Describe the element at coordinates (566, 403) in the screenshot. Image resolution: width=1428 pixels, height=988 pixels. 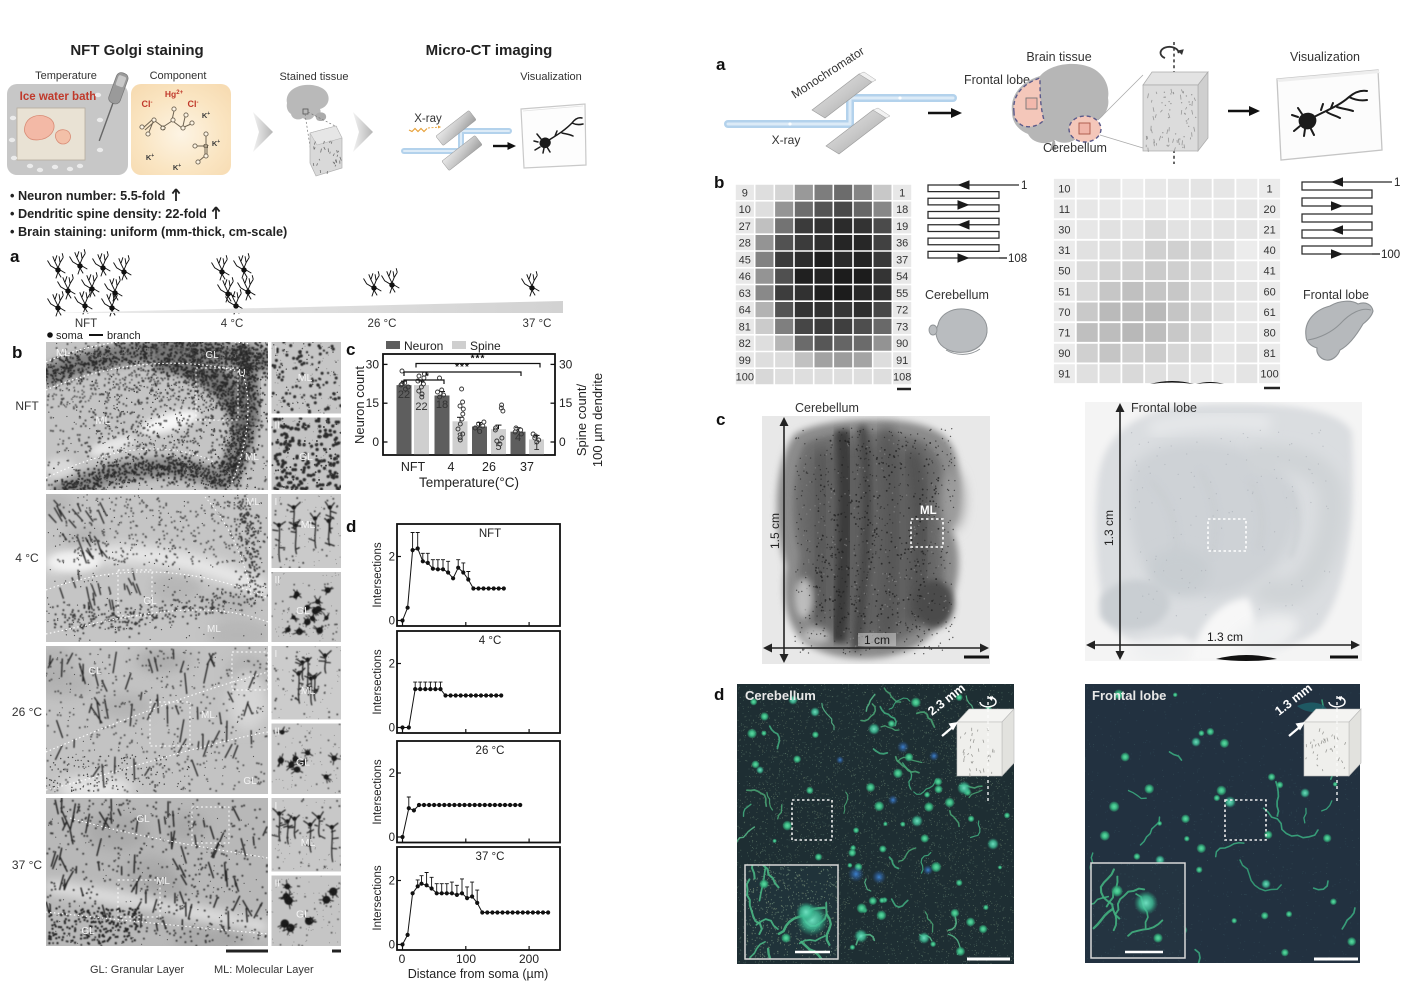
I see `svg-text: 15` at that location.